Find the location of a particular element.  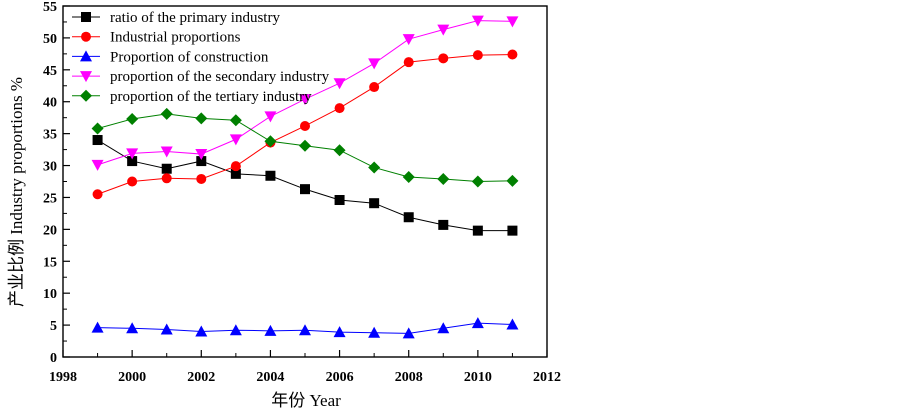

legend-label: proportion of the secondary industry is located at coordinates (220, 77).